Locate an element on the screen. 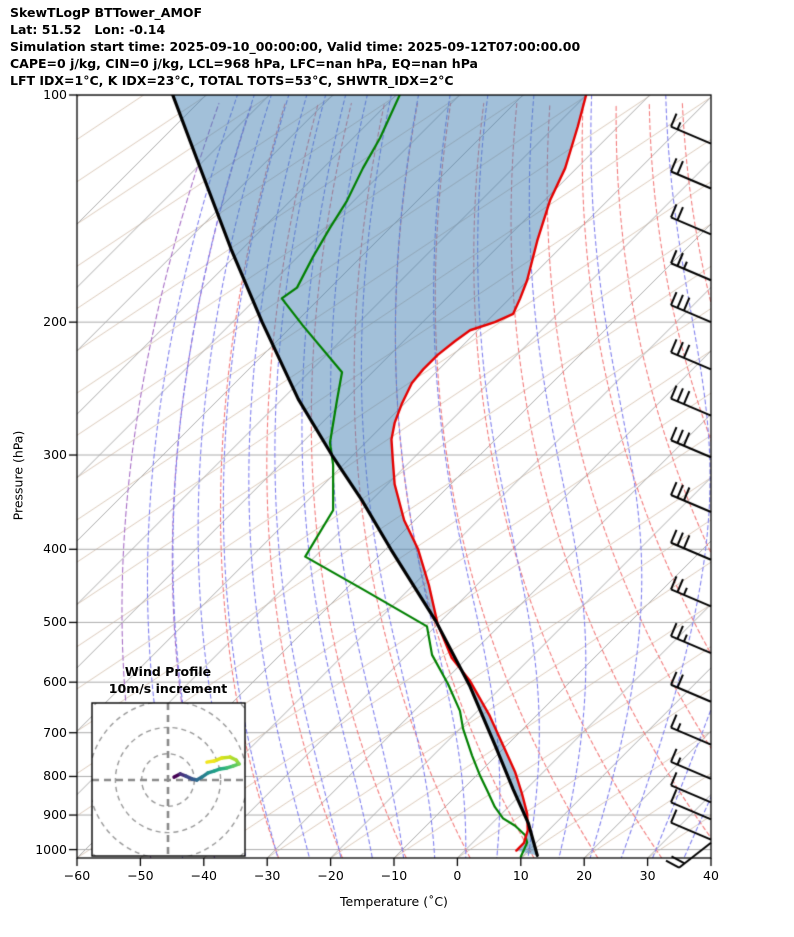 This screenshot has height=937, width=794. pressure-tick: 400 is located at coordinates (55, 549).